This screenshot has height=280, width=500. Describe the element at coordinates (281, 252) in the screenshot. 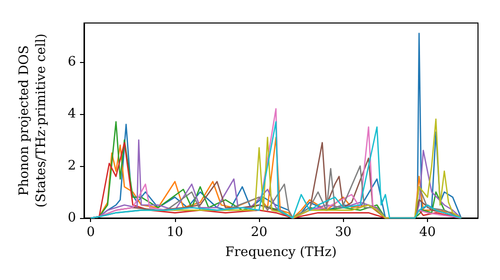

I see `x-axis-title: Frequency (THz)` at that location.